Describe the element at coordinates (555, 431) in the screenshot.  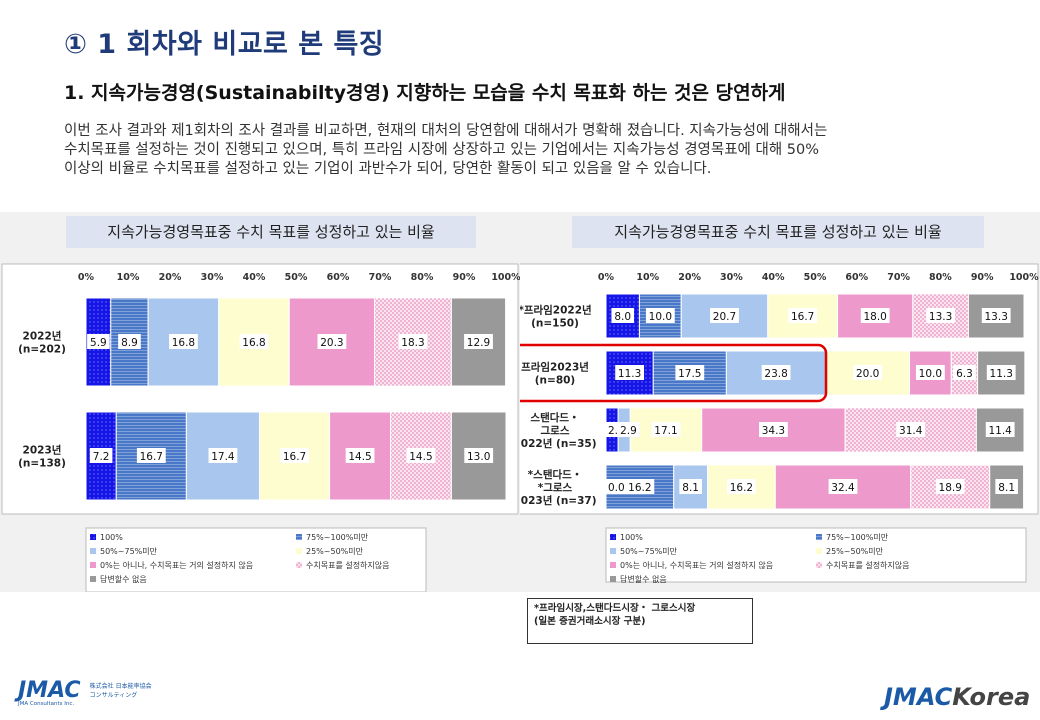
I see `category-label: 그로스` at that location.